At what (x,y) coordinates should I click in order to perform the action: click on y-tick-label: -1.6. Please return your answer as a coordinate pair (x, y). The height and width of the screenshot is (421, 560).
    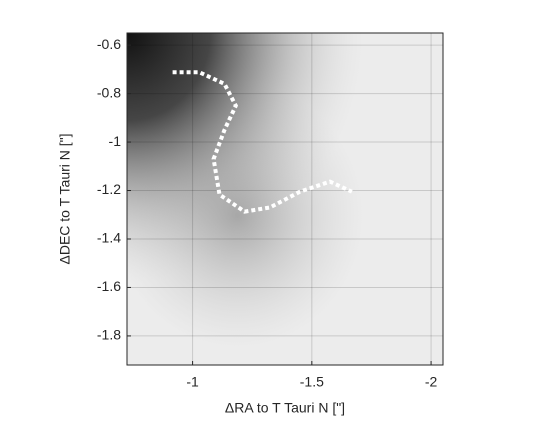
    Looking at the image, I should click on (109, 286).